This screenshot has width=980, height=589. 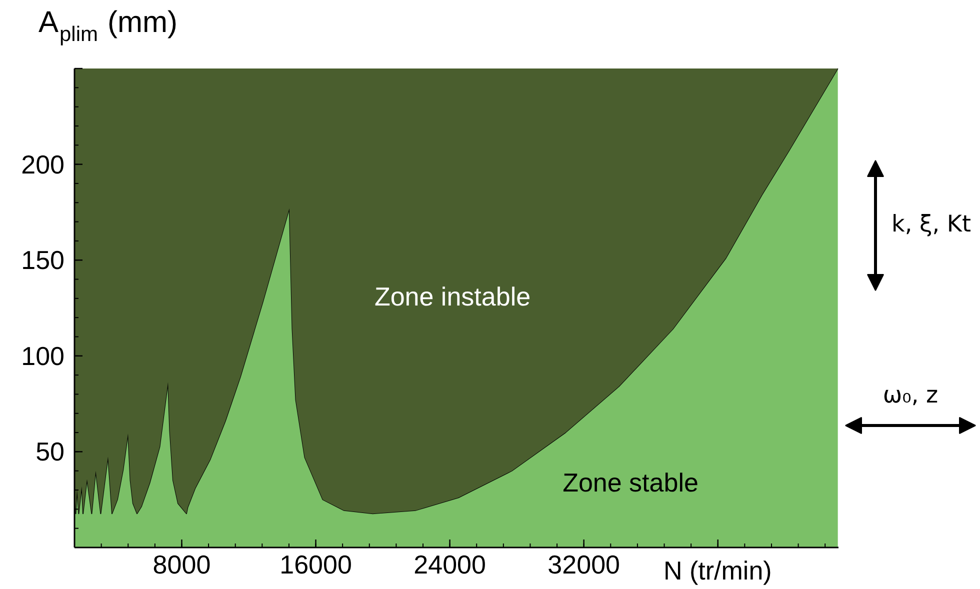 What do you see at coordinates (910, 395) in the screenshot?
I see `text: ω₀, z` at bounding box center [910, 395].